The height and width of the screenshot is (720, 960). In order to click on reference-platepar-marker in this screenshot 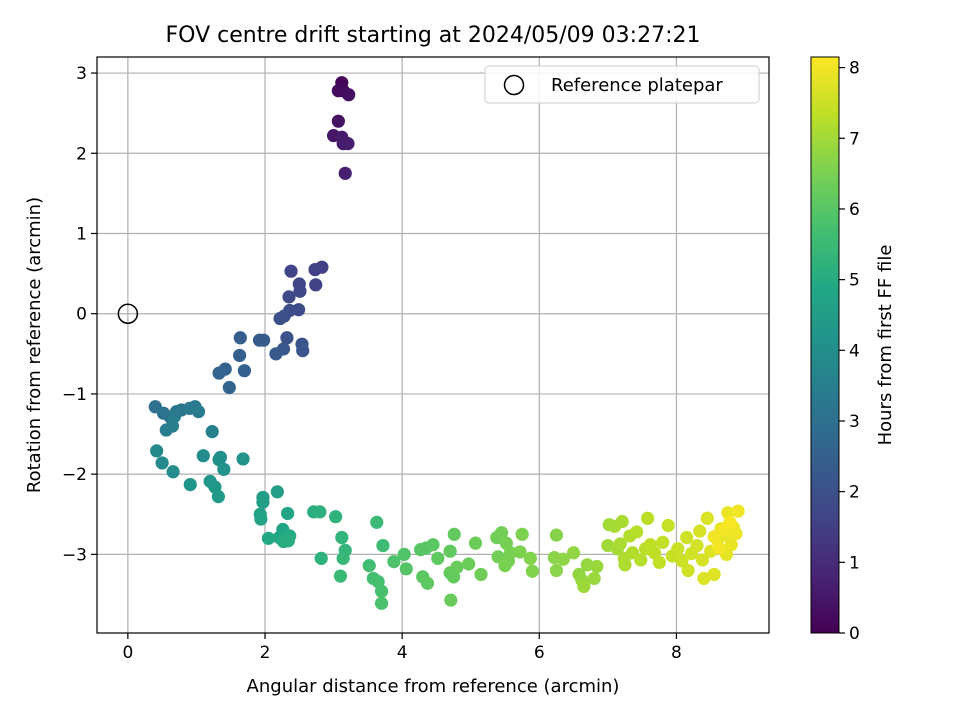, I will do `click(128, 313)`.